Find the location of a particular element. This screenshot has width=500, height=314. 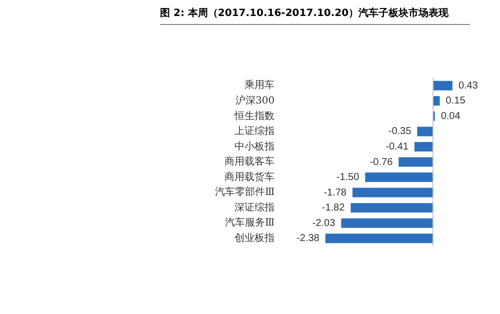

data-label: 0.15 is located at coordinates (456, 101).